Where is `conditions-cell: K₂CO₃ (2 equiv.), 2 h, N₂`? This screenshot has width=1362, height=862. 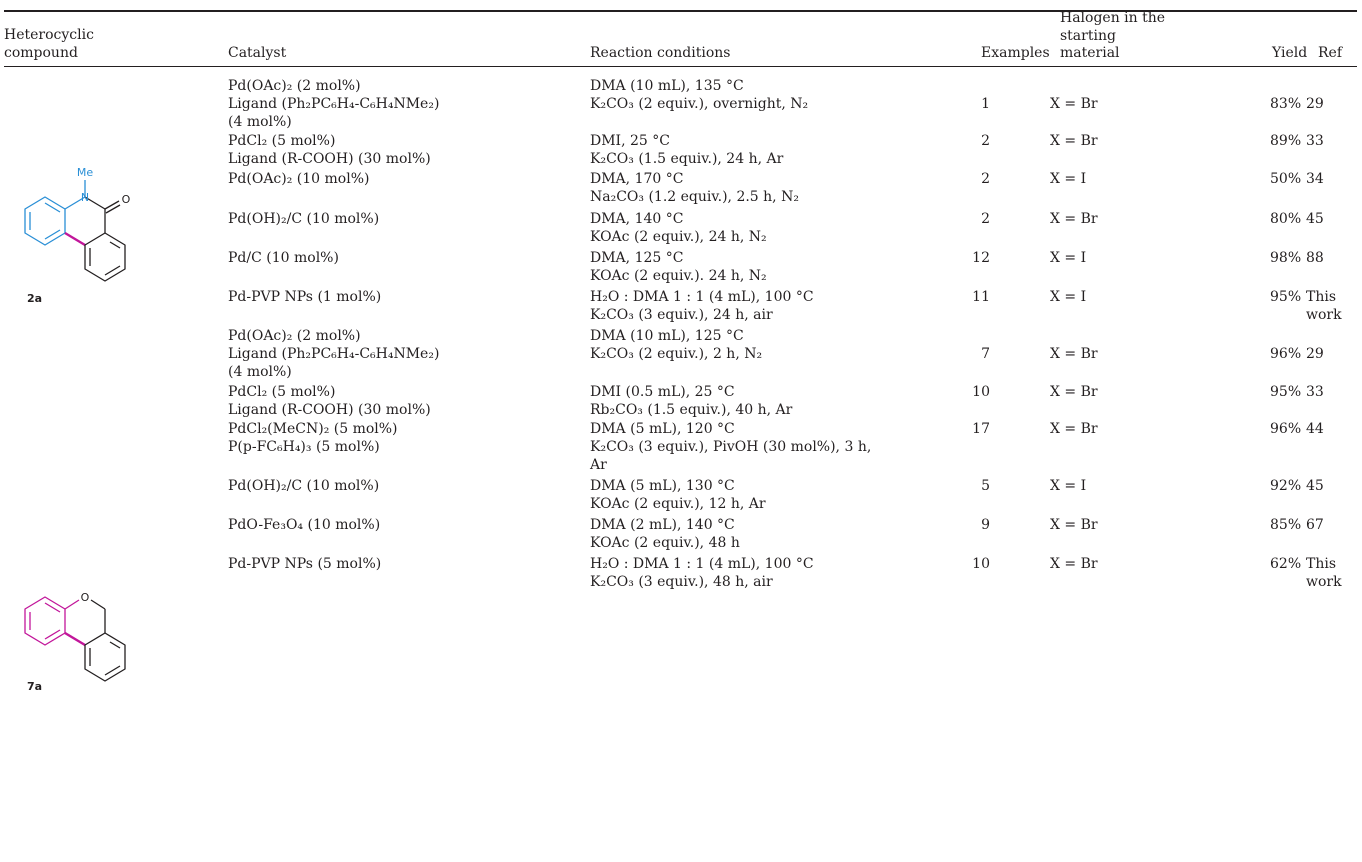 conditions-cell: K₂CO₃ (2 equiv.), 2 h, N₂ is located at coordinates (676, 354).